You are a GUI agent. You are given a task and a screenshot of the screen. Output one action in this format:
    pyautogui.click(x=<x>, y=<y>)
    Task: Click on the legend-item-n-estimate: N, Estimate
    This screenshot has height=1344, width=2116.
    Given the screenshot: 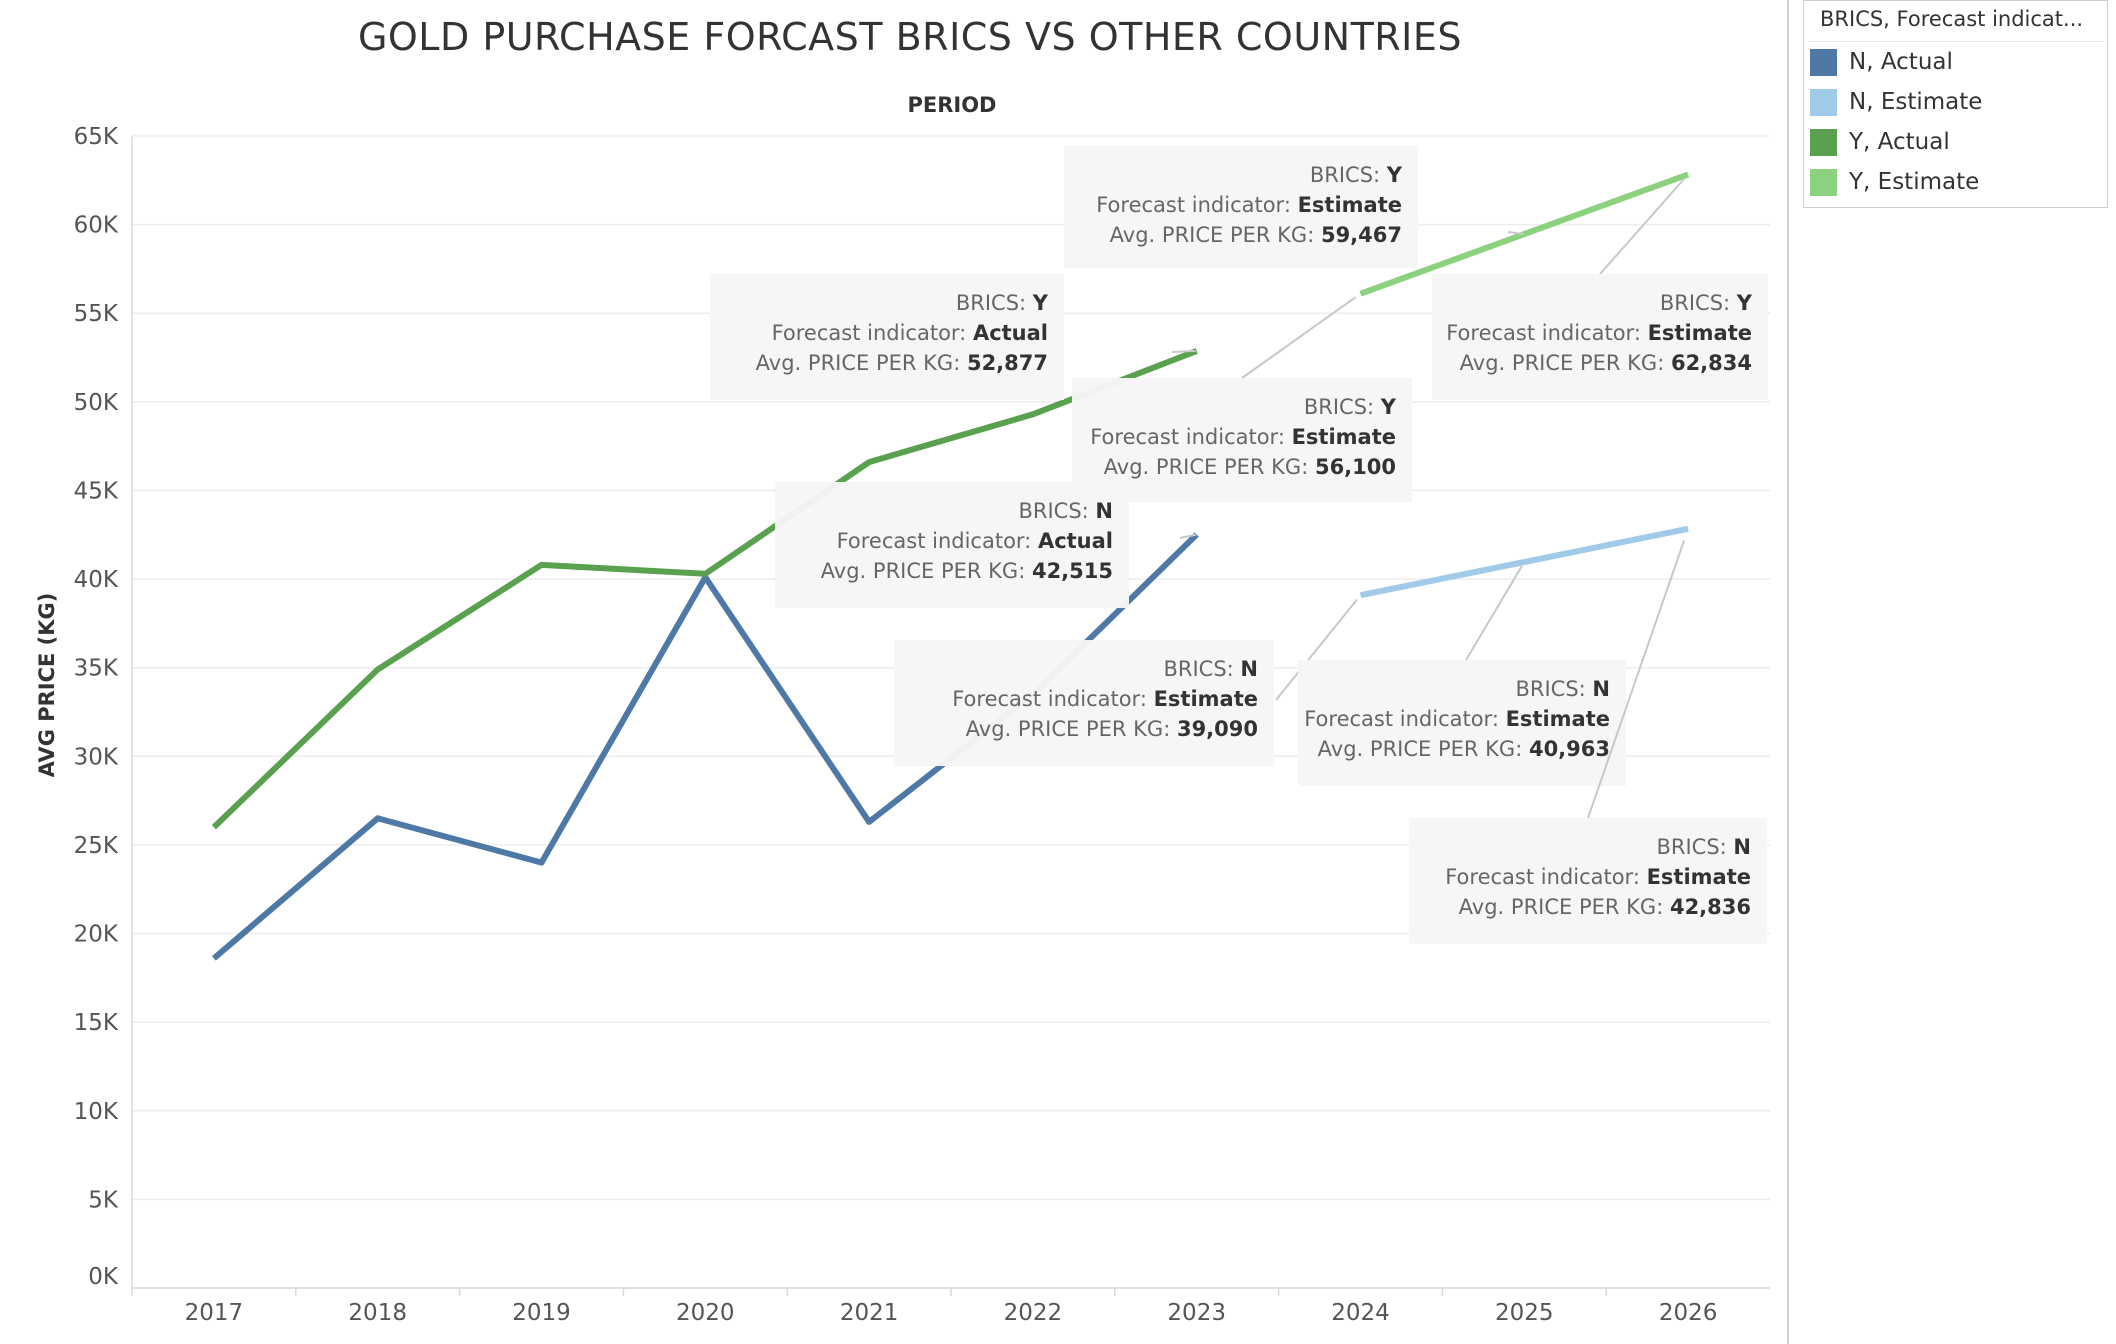 What is the action you would take?
    pyautogui.click(x=1955, y=102)
    